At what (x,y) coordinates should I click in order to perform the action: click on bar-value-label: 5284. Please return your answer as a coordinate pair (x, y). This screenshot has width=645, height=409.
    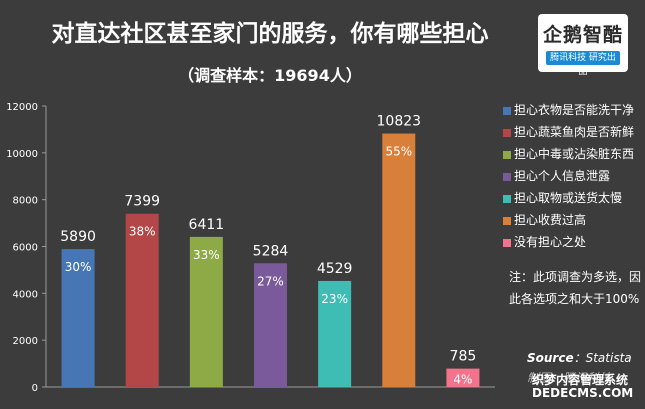
    Looking at the image, I should click on (271, 251).